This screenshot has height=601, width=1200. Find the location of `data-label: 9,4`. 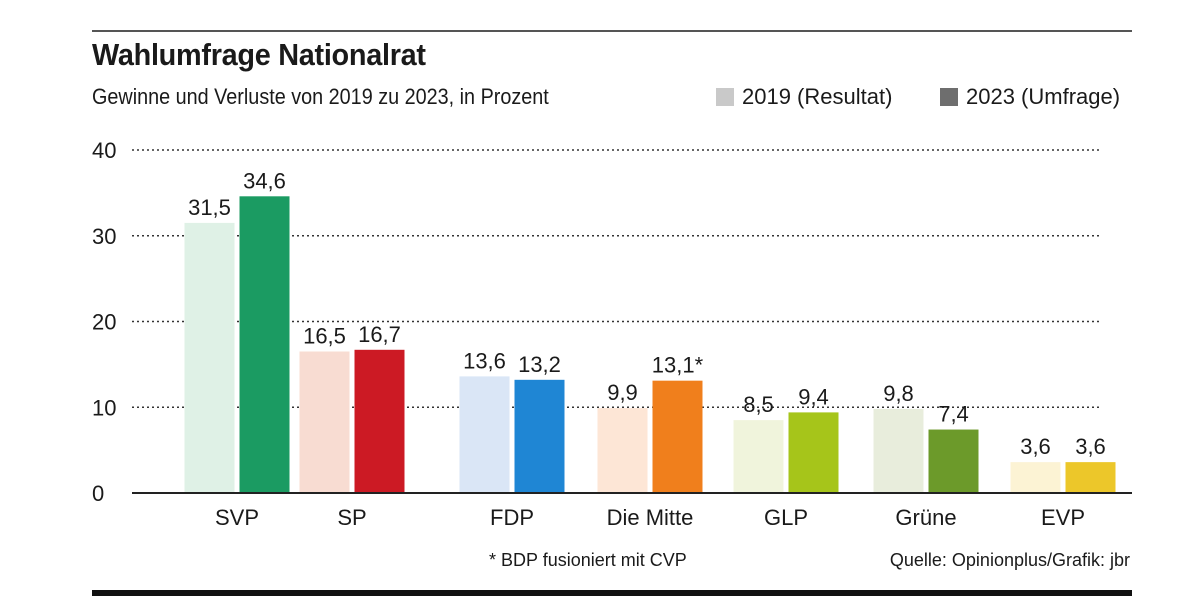

data-label: 9,4 is located at coordinates (813, 396).